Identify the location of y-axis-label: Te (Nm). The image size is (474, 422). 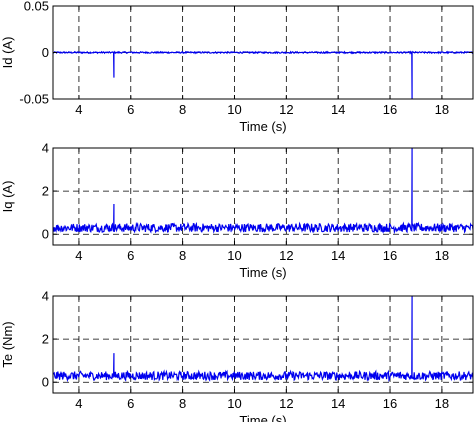
(7, 344).